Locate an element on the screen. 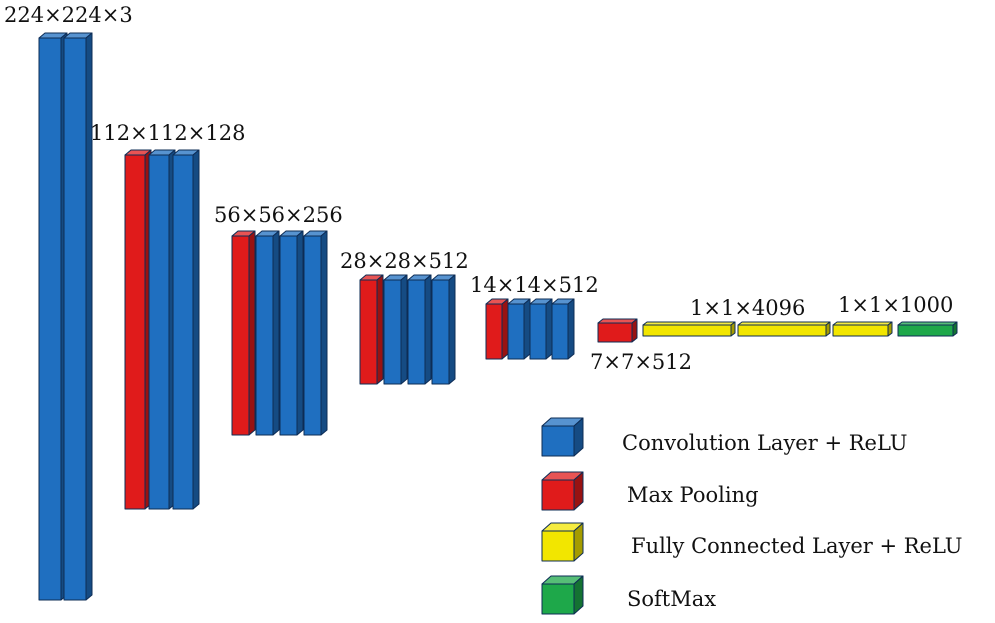  legend-label-softmax: SoftMax is located at coordinates (671, 599).